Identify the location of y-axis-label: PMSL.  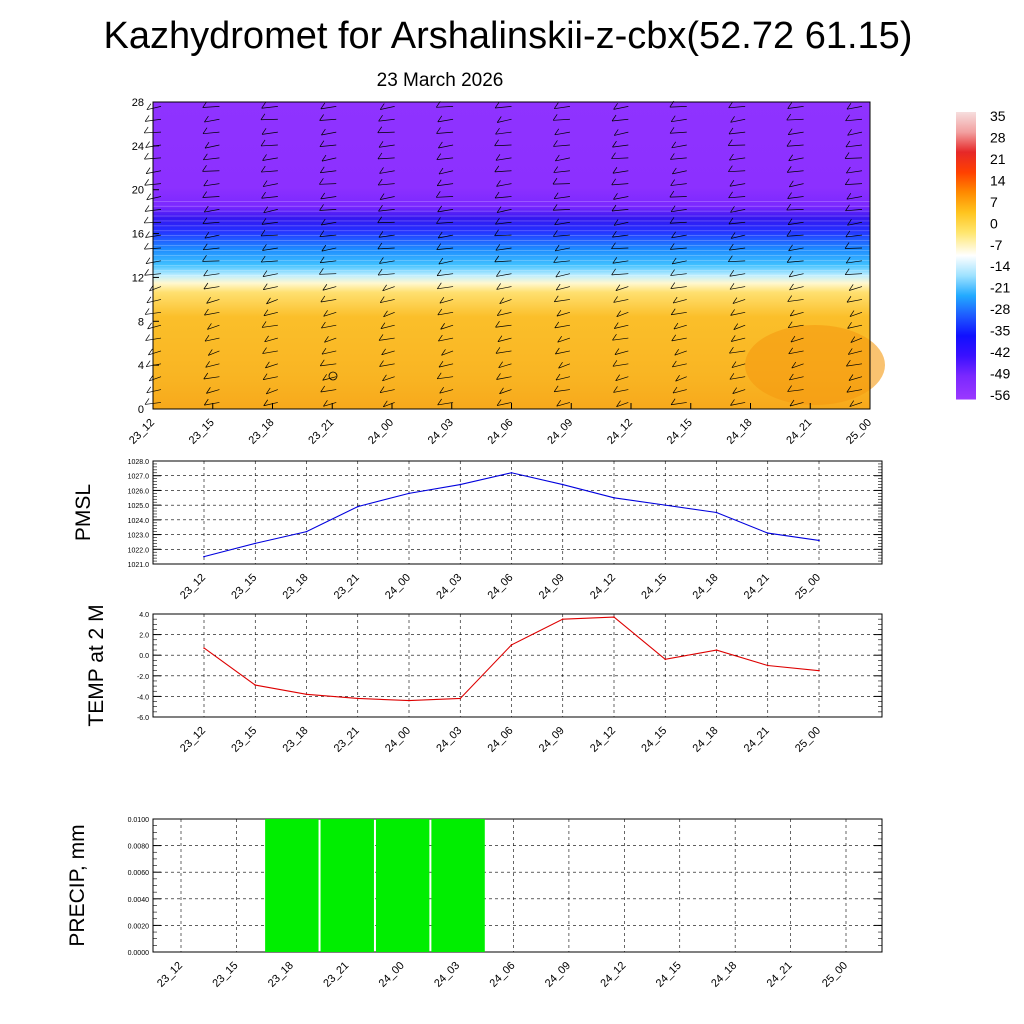
(83, 512).